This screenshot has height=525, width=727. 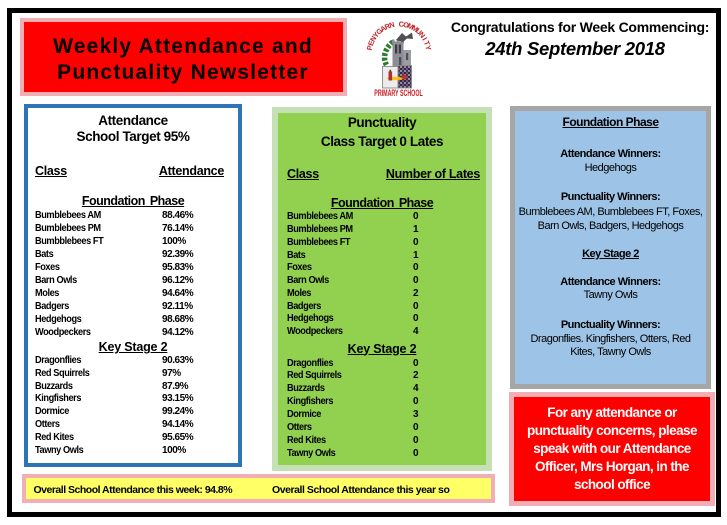 What do you see at coordinates (370, 47) in the screenshot?
I see `svg-text: P` at bounding box center [370, 47].